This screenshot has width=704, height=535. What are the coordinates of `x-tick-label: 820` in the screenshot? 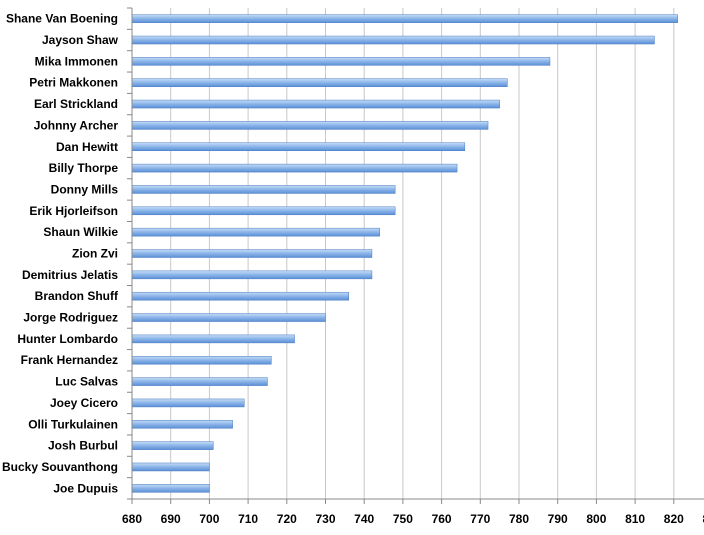 It's located at (674, 519).